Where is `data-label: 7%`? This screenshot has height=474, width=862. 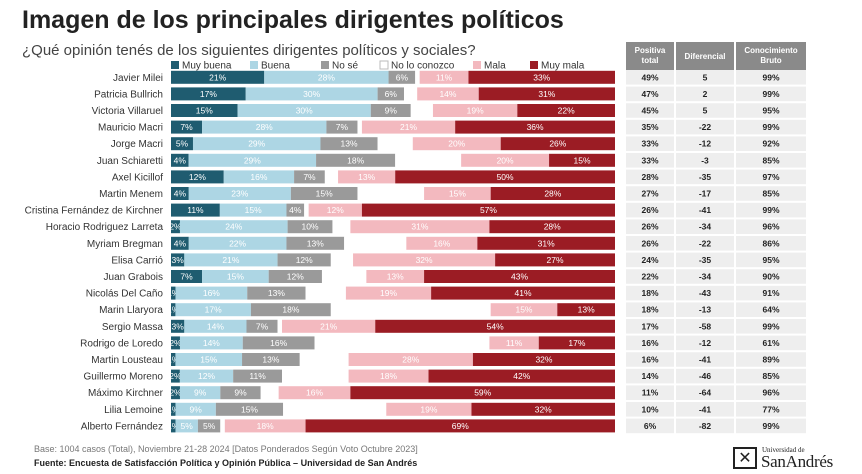 data-label: 7% is located at coordinates (309, 177).